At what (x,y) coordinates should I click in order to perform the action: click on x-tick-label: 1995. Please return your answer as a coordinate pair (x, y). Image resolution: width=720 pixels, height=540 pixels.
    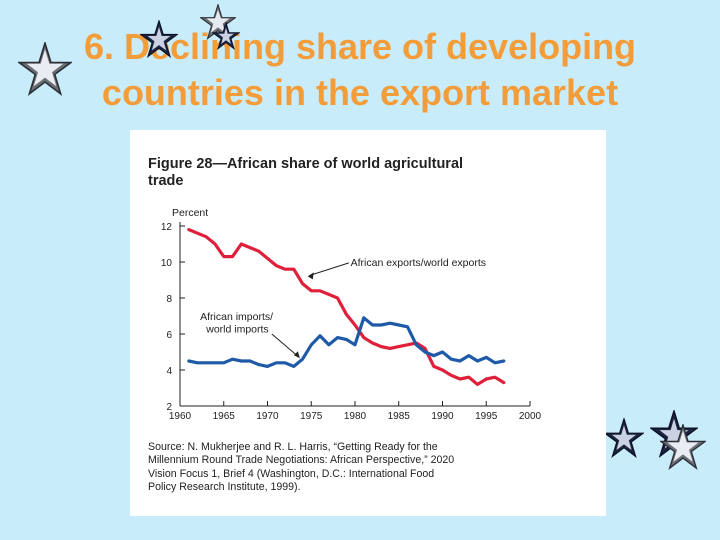
    Looking at the image, I should click on (486, 416).